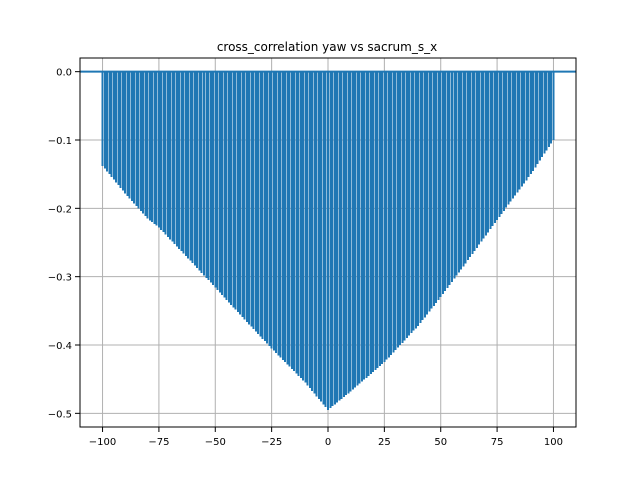 This screenshot has width=640, height=480. What do you see at coordinates (384, 442) in the screenshot?
I see `x-tick-label: 25` at bounding box center [384, 442].